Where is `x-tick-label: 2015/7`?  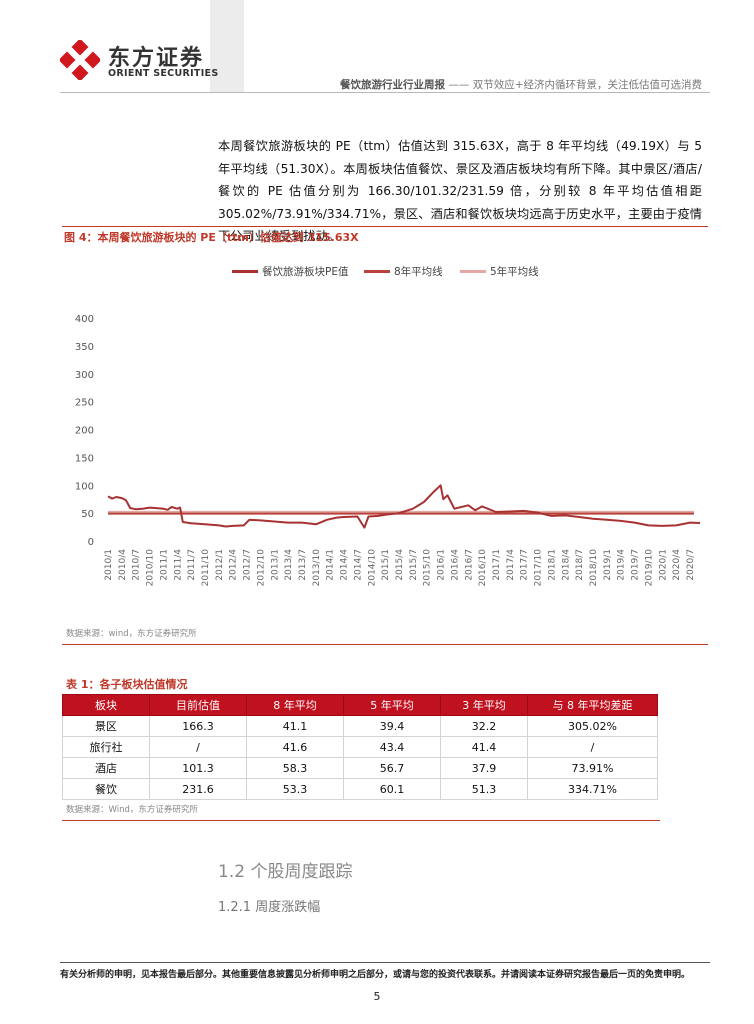
x-tick-label: 2015/7 is located at coordinates (414, 565).